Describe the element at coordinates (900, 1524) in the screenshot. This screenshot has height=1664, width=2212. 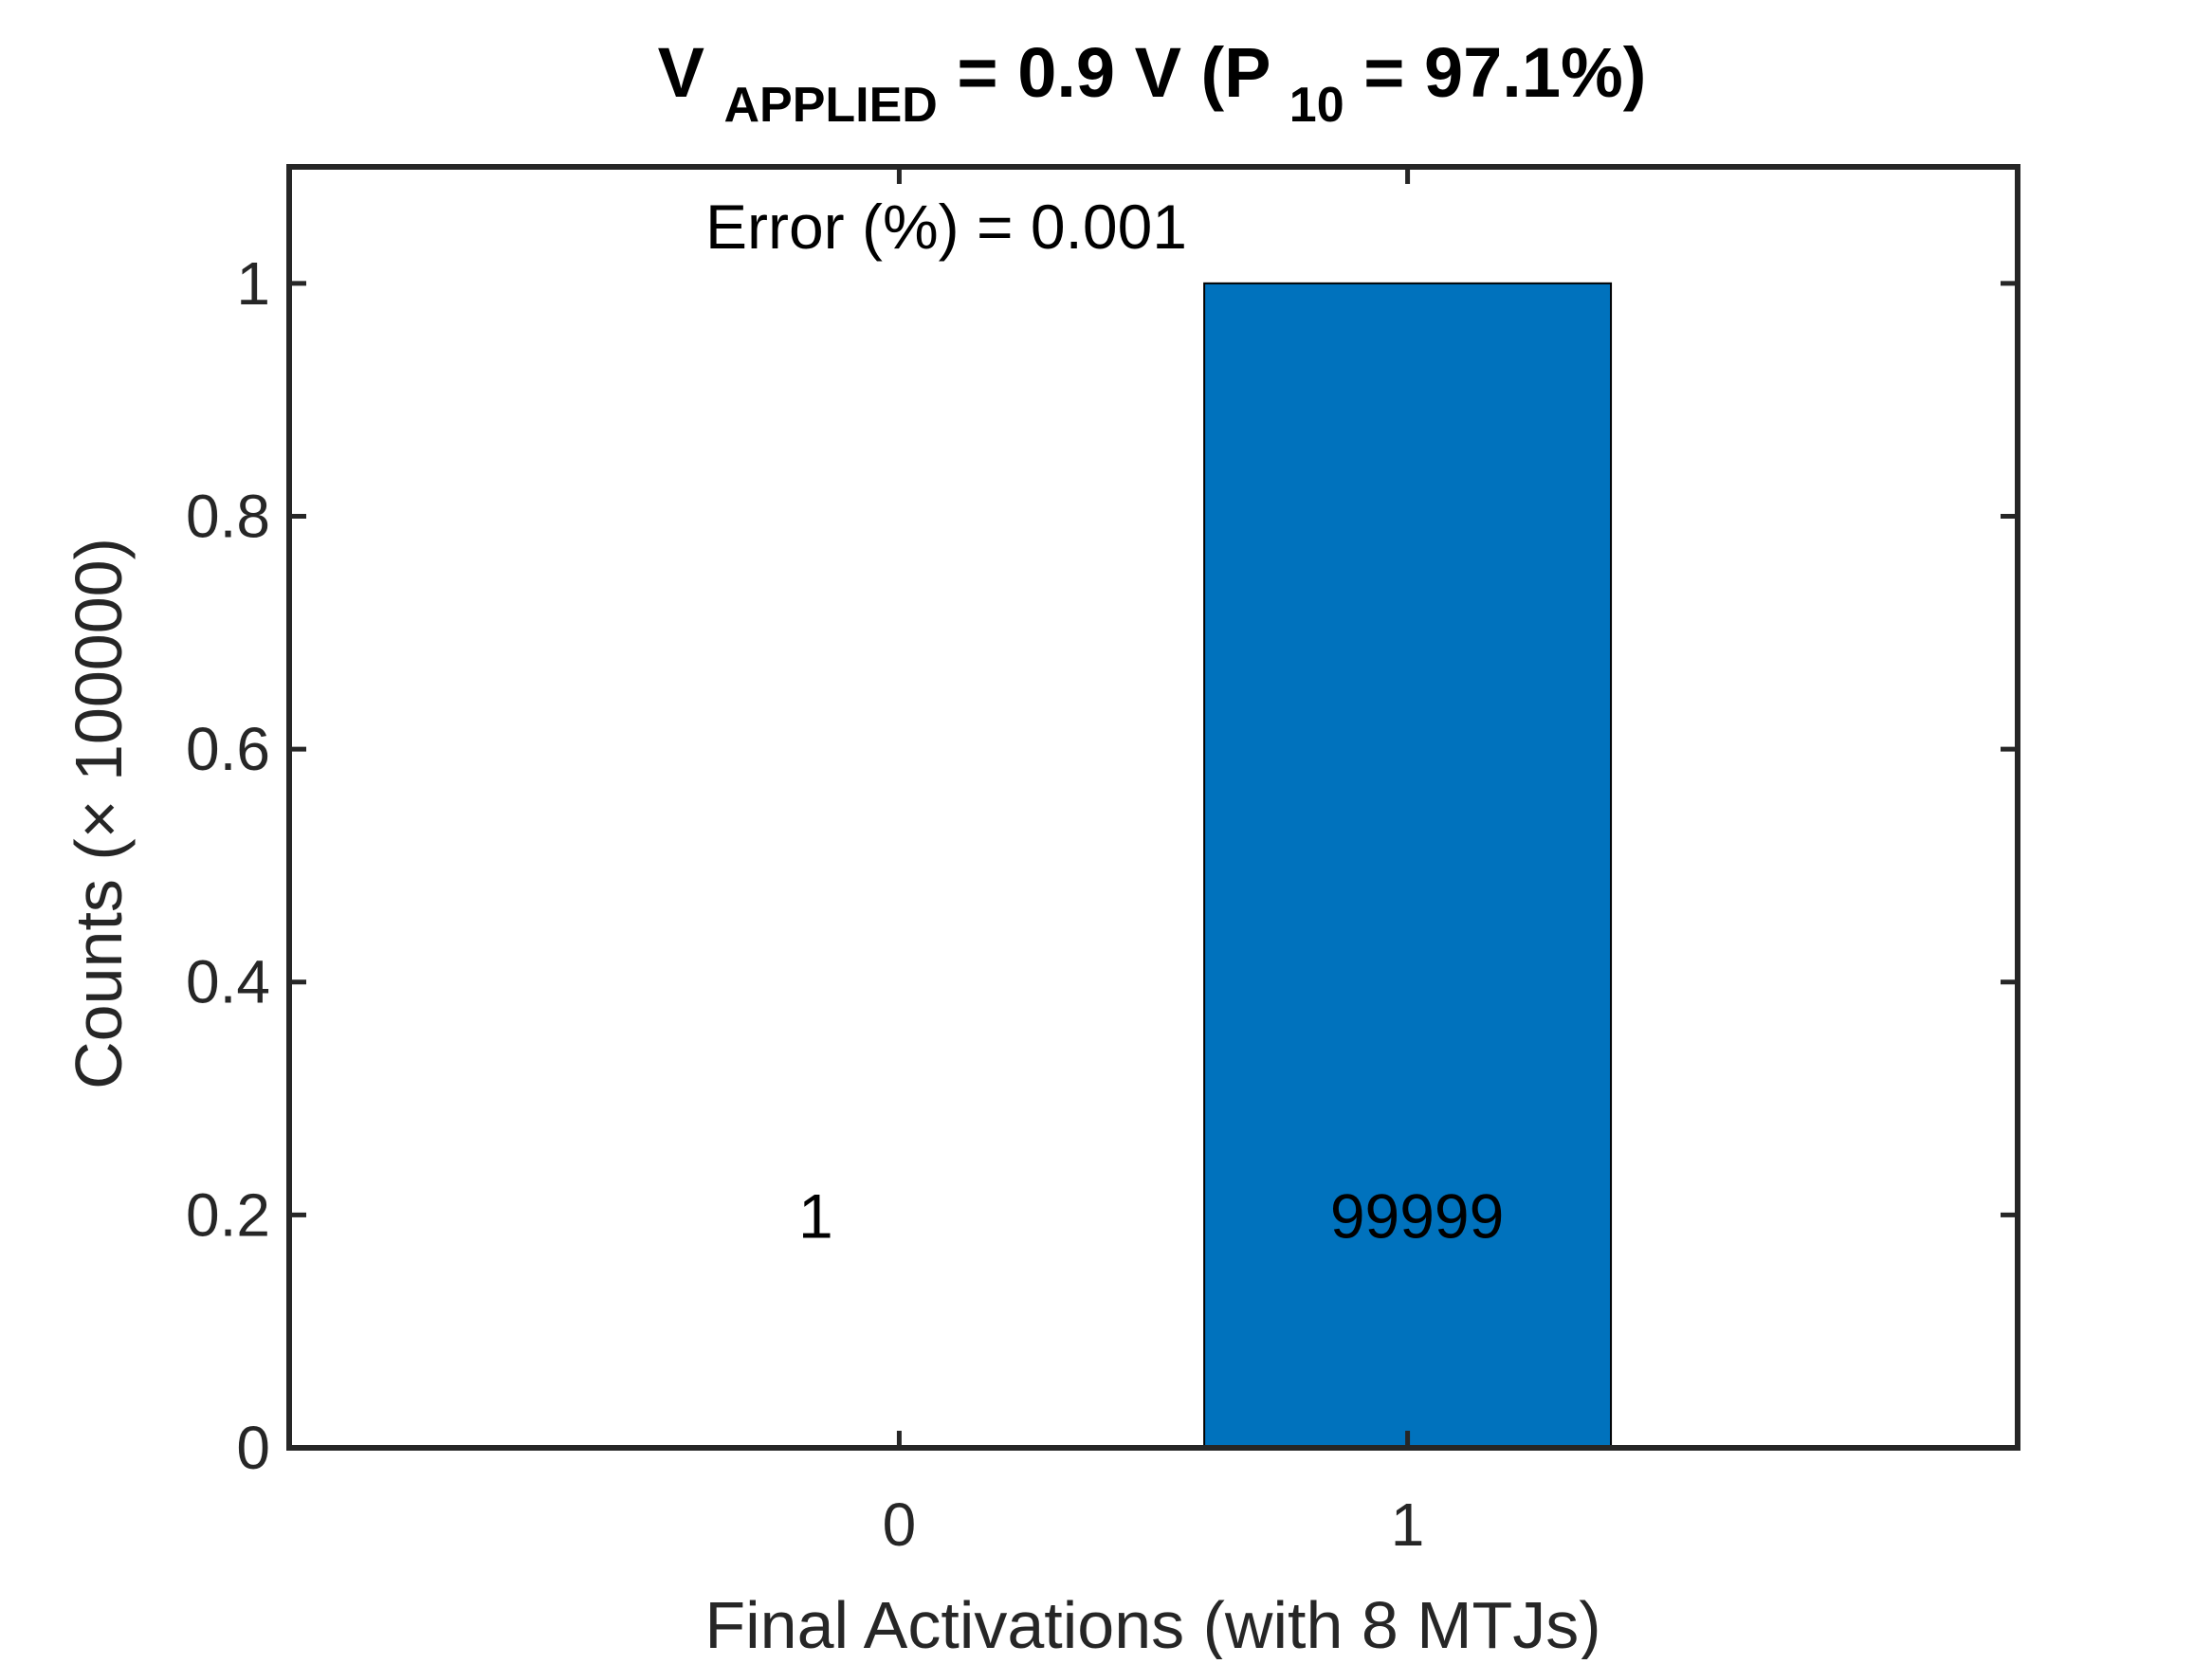
I see `x-tick-label-0: 0` at that location.